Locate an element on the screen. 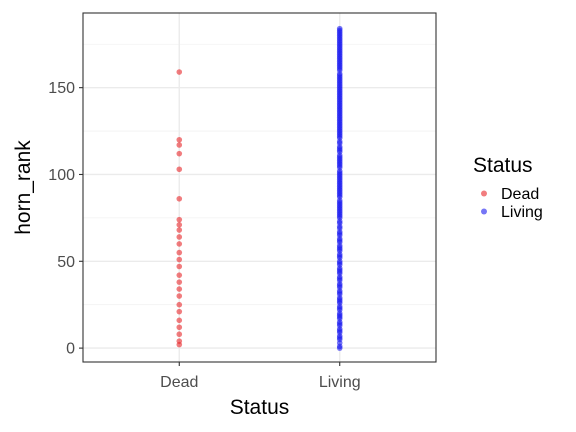 This screenshot has height=432, width=576. legend-title: Status is located at coordinates (503, 165).